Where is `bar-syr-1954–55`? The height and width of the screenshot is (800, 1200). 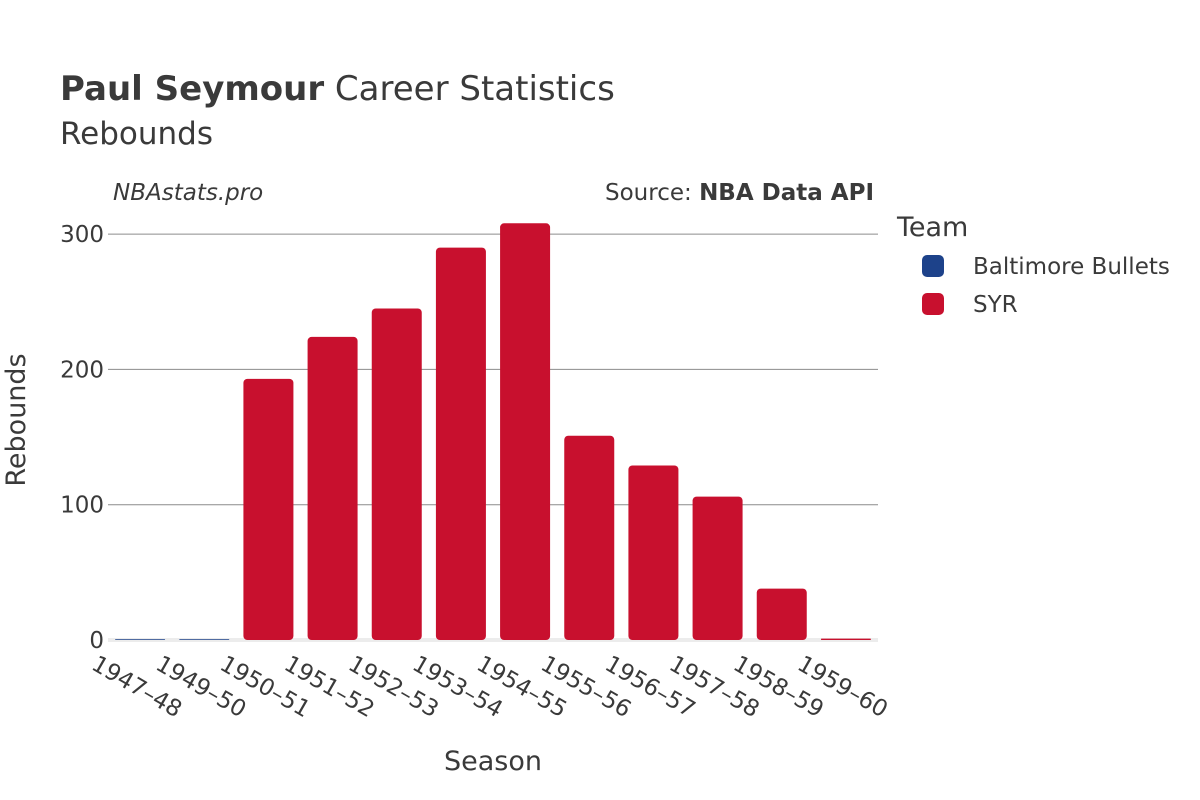
bar-syr-1954–55 is located at coordinates (525, 431).